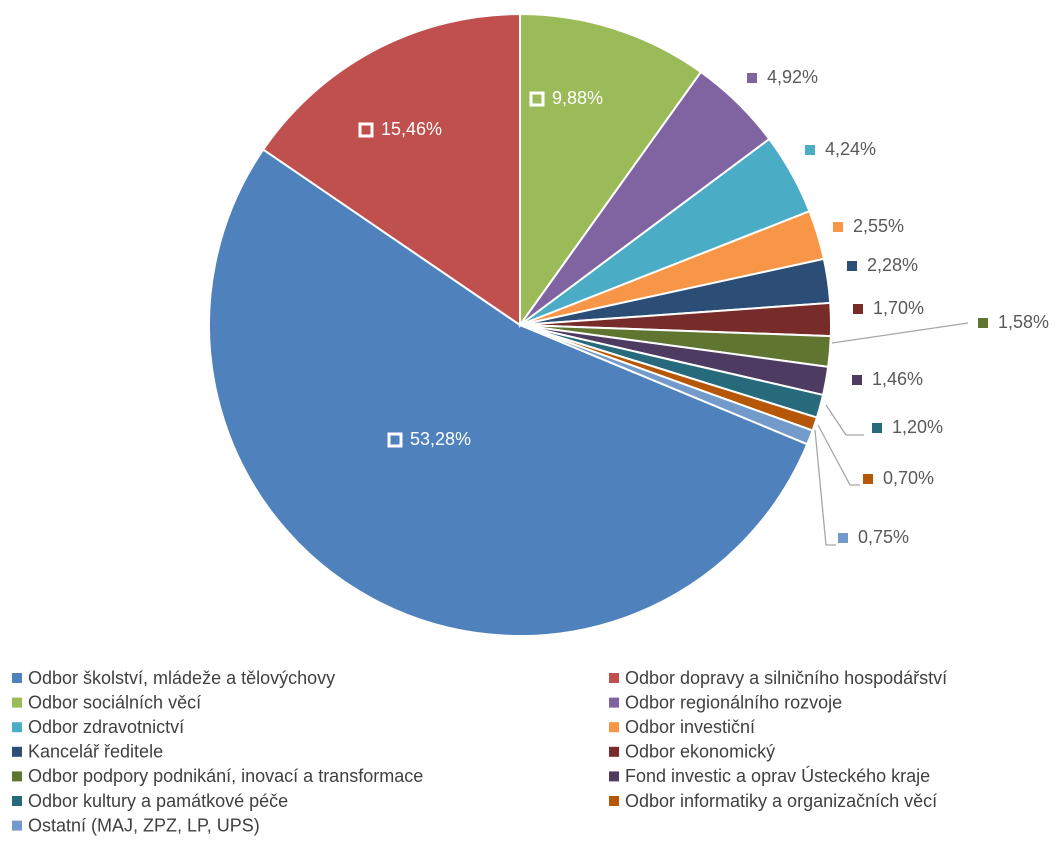 The height and width of the screenshot is (853, 1064). Describe the element at coordinates (700, 752) in the screenshot. I see `legend-label: Odbor ekonomický` at that location.